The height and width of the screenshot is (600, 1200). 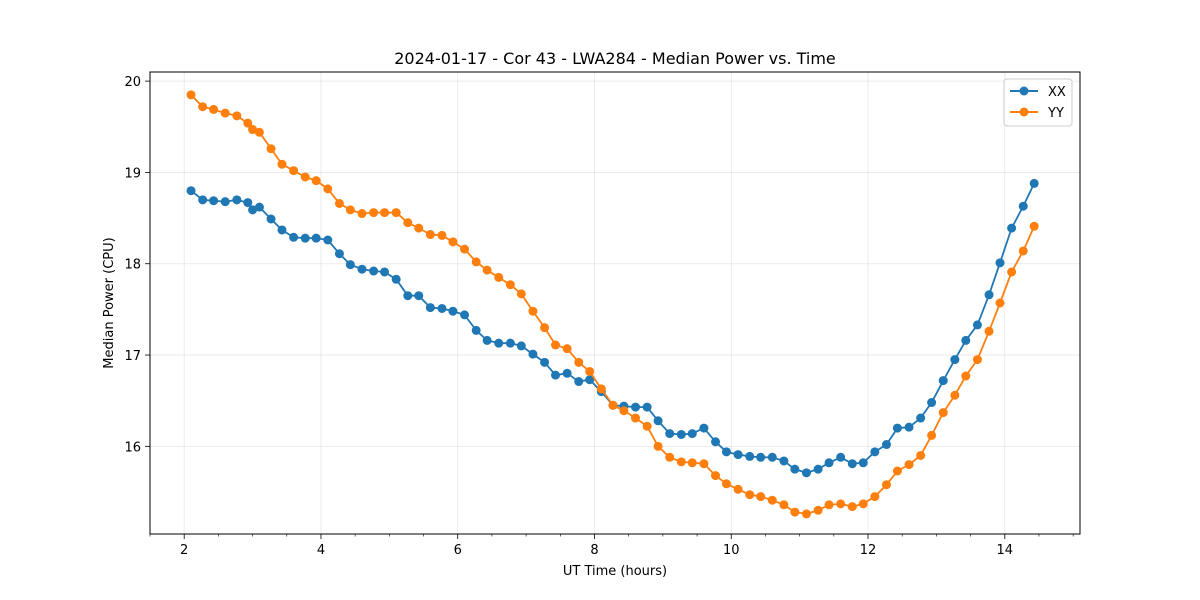 What do you see at coordinates (1005, 550) in the screenshot?
I see `x-tick-label: 14` at bounding box center [1005, 550].